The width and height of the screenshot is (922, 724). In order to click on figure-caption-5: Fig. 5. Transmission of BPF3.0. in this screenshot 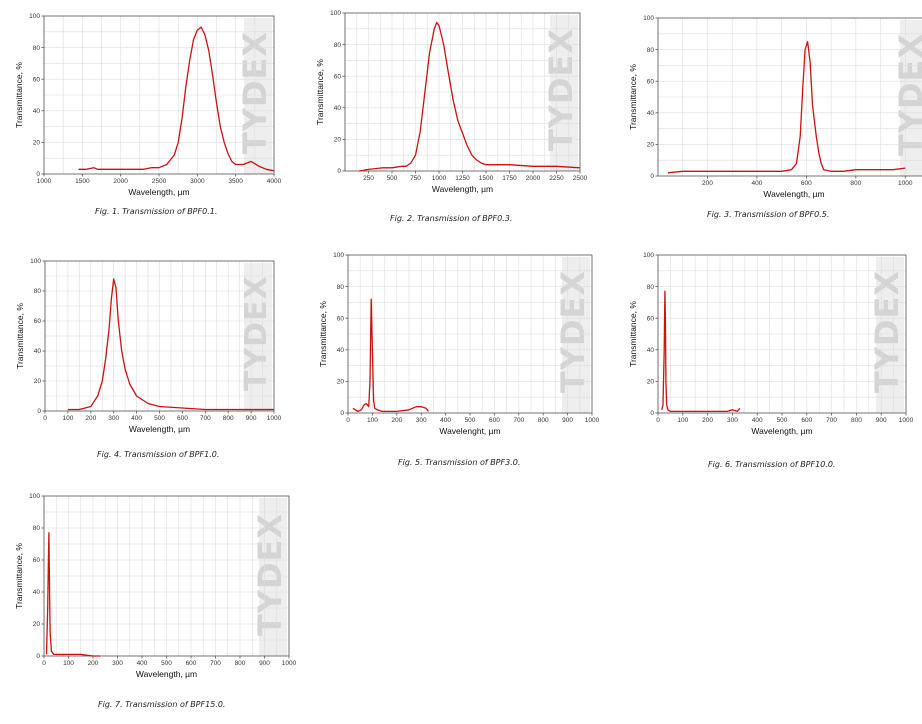, I will do `click(459, 462)`.